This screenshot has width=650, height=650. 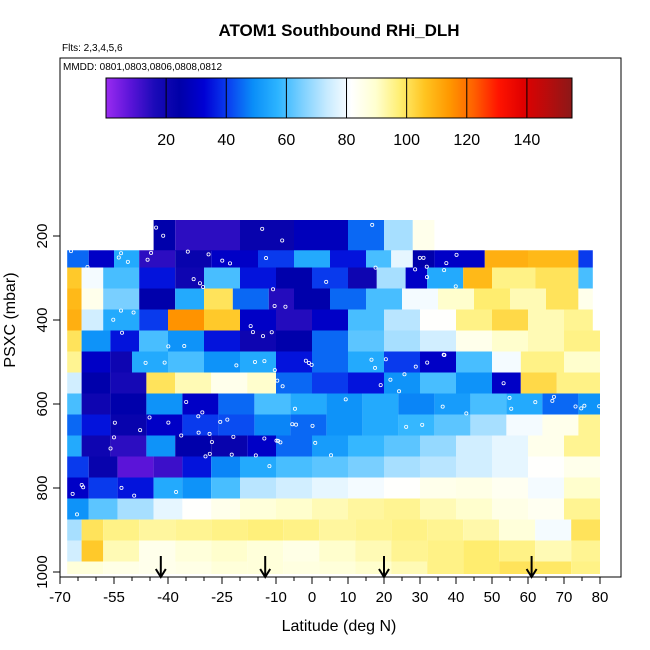 What do you see at coordinates (564, 597) in the screenshot?
I see `x-tick-label: 70` at bounding box center [564, 597].